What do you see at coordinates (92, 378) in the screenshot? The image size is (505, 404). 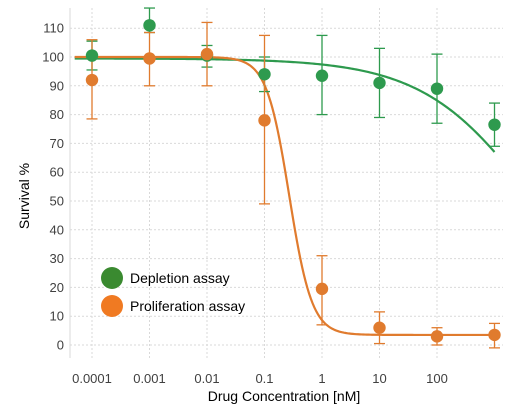 I see `x-tick-label: 0.0001` at bounding box center [92, 378].